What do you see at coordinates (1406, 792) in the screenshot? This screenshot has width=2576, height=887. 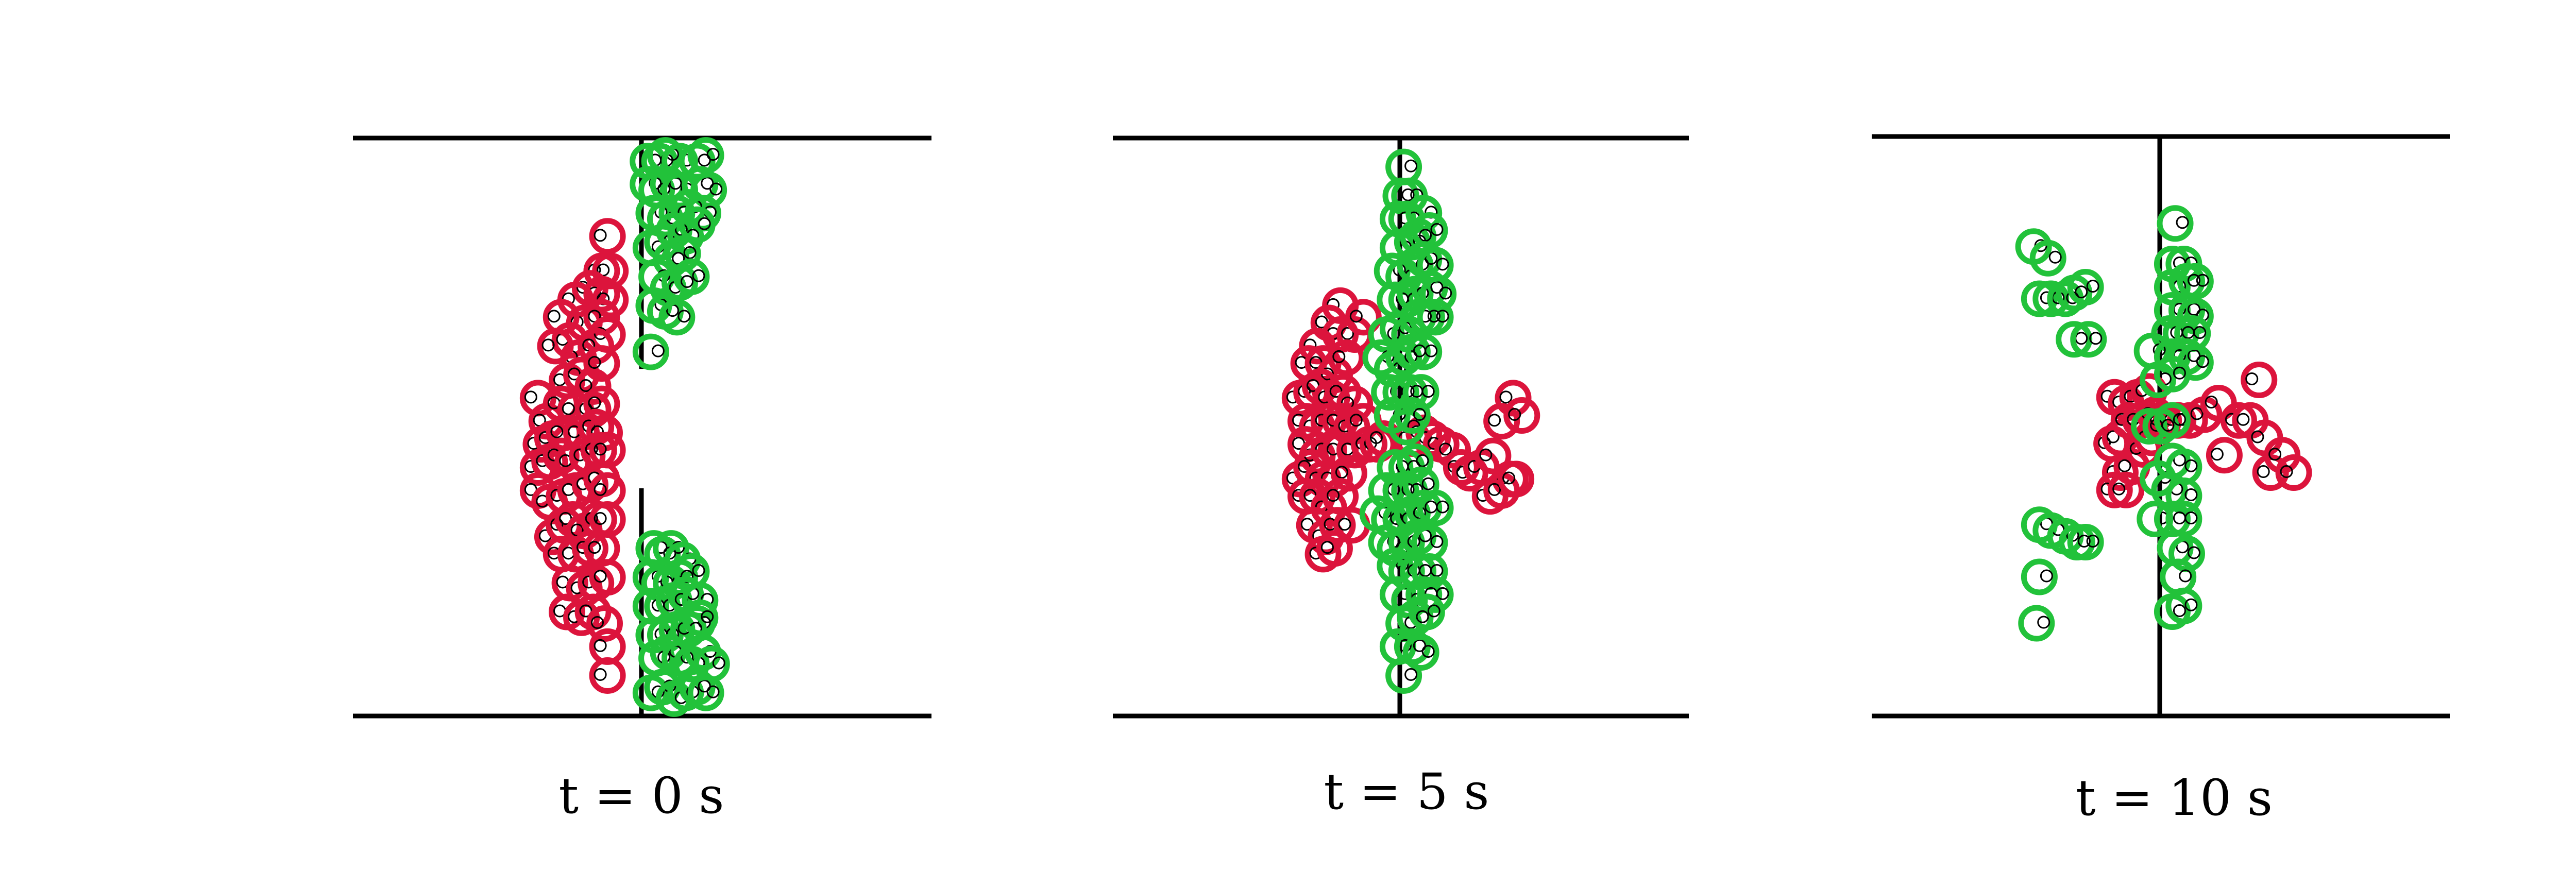 I see `panel-label-t5: t = 5 s` at bounding box center [1406, 792].